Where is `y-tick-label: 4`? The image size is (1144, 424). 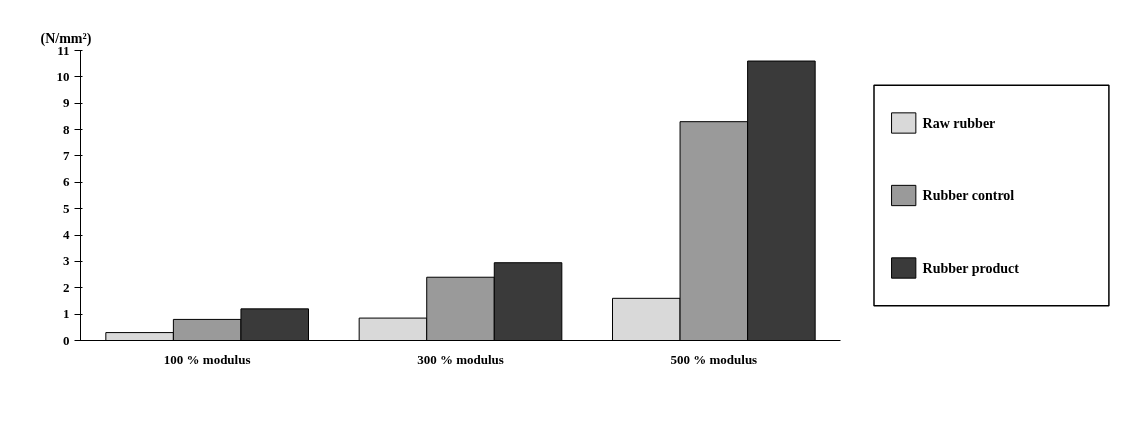
y-tick-label: 4 is located at coordinates (66, 235).